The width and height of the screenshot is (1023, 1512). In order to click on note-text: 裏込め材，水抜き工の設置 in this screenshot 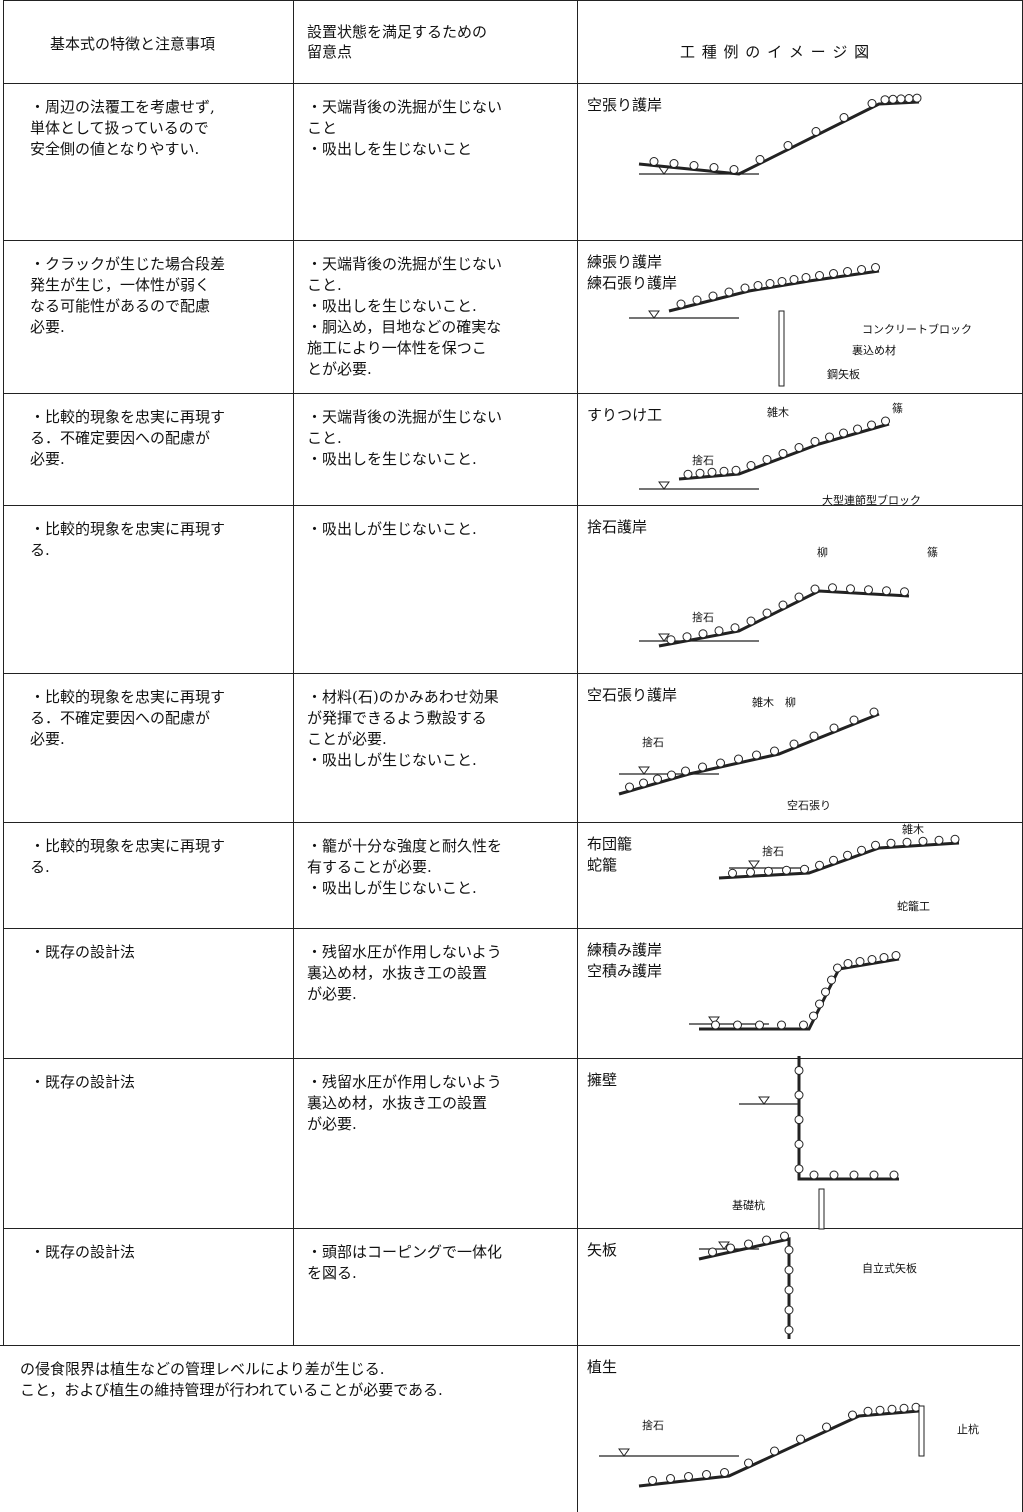, I will do `click(397, 973)`.